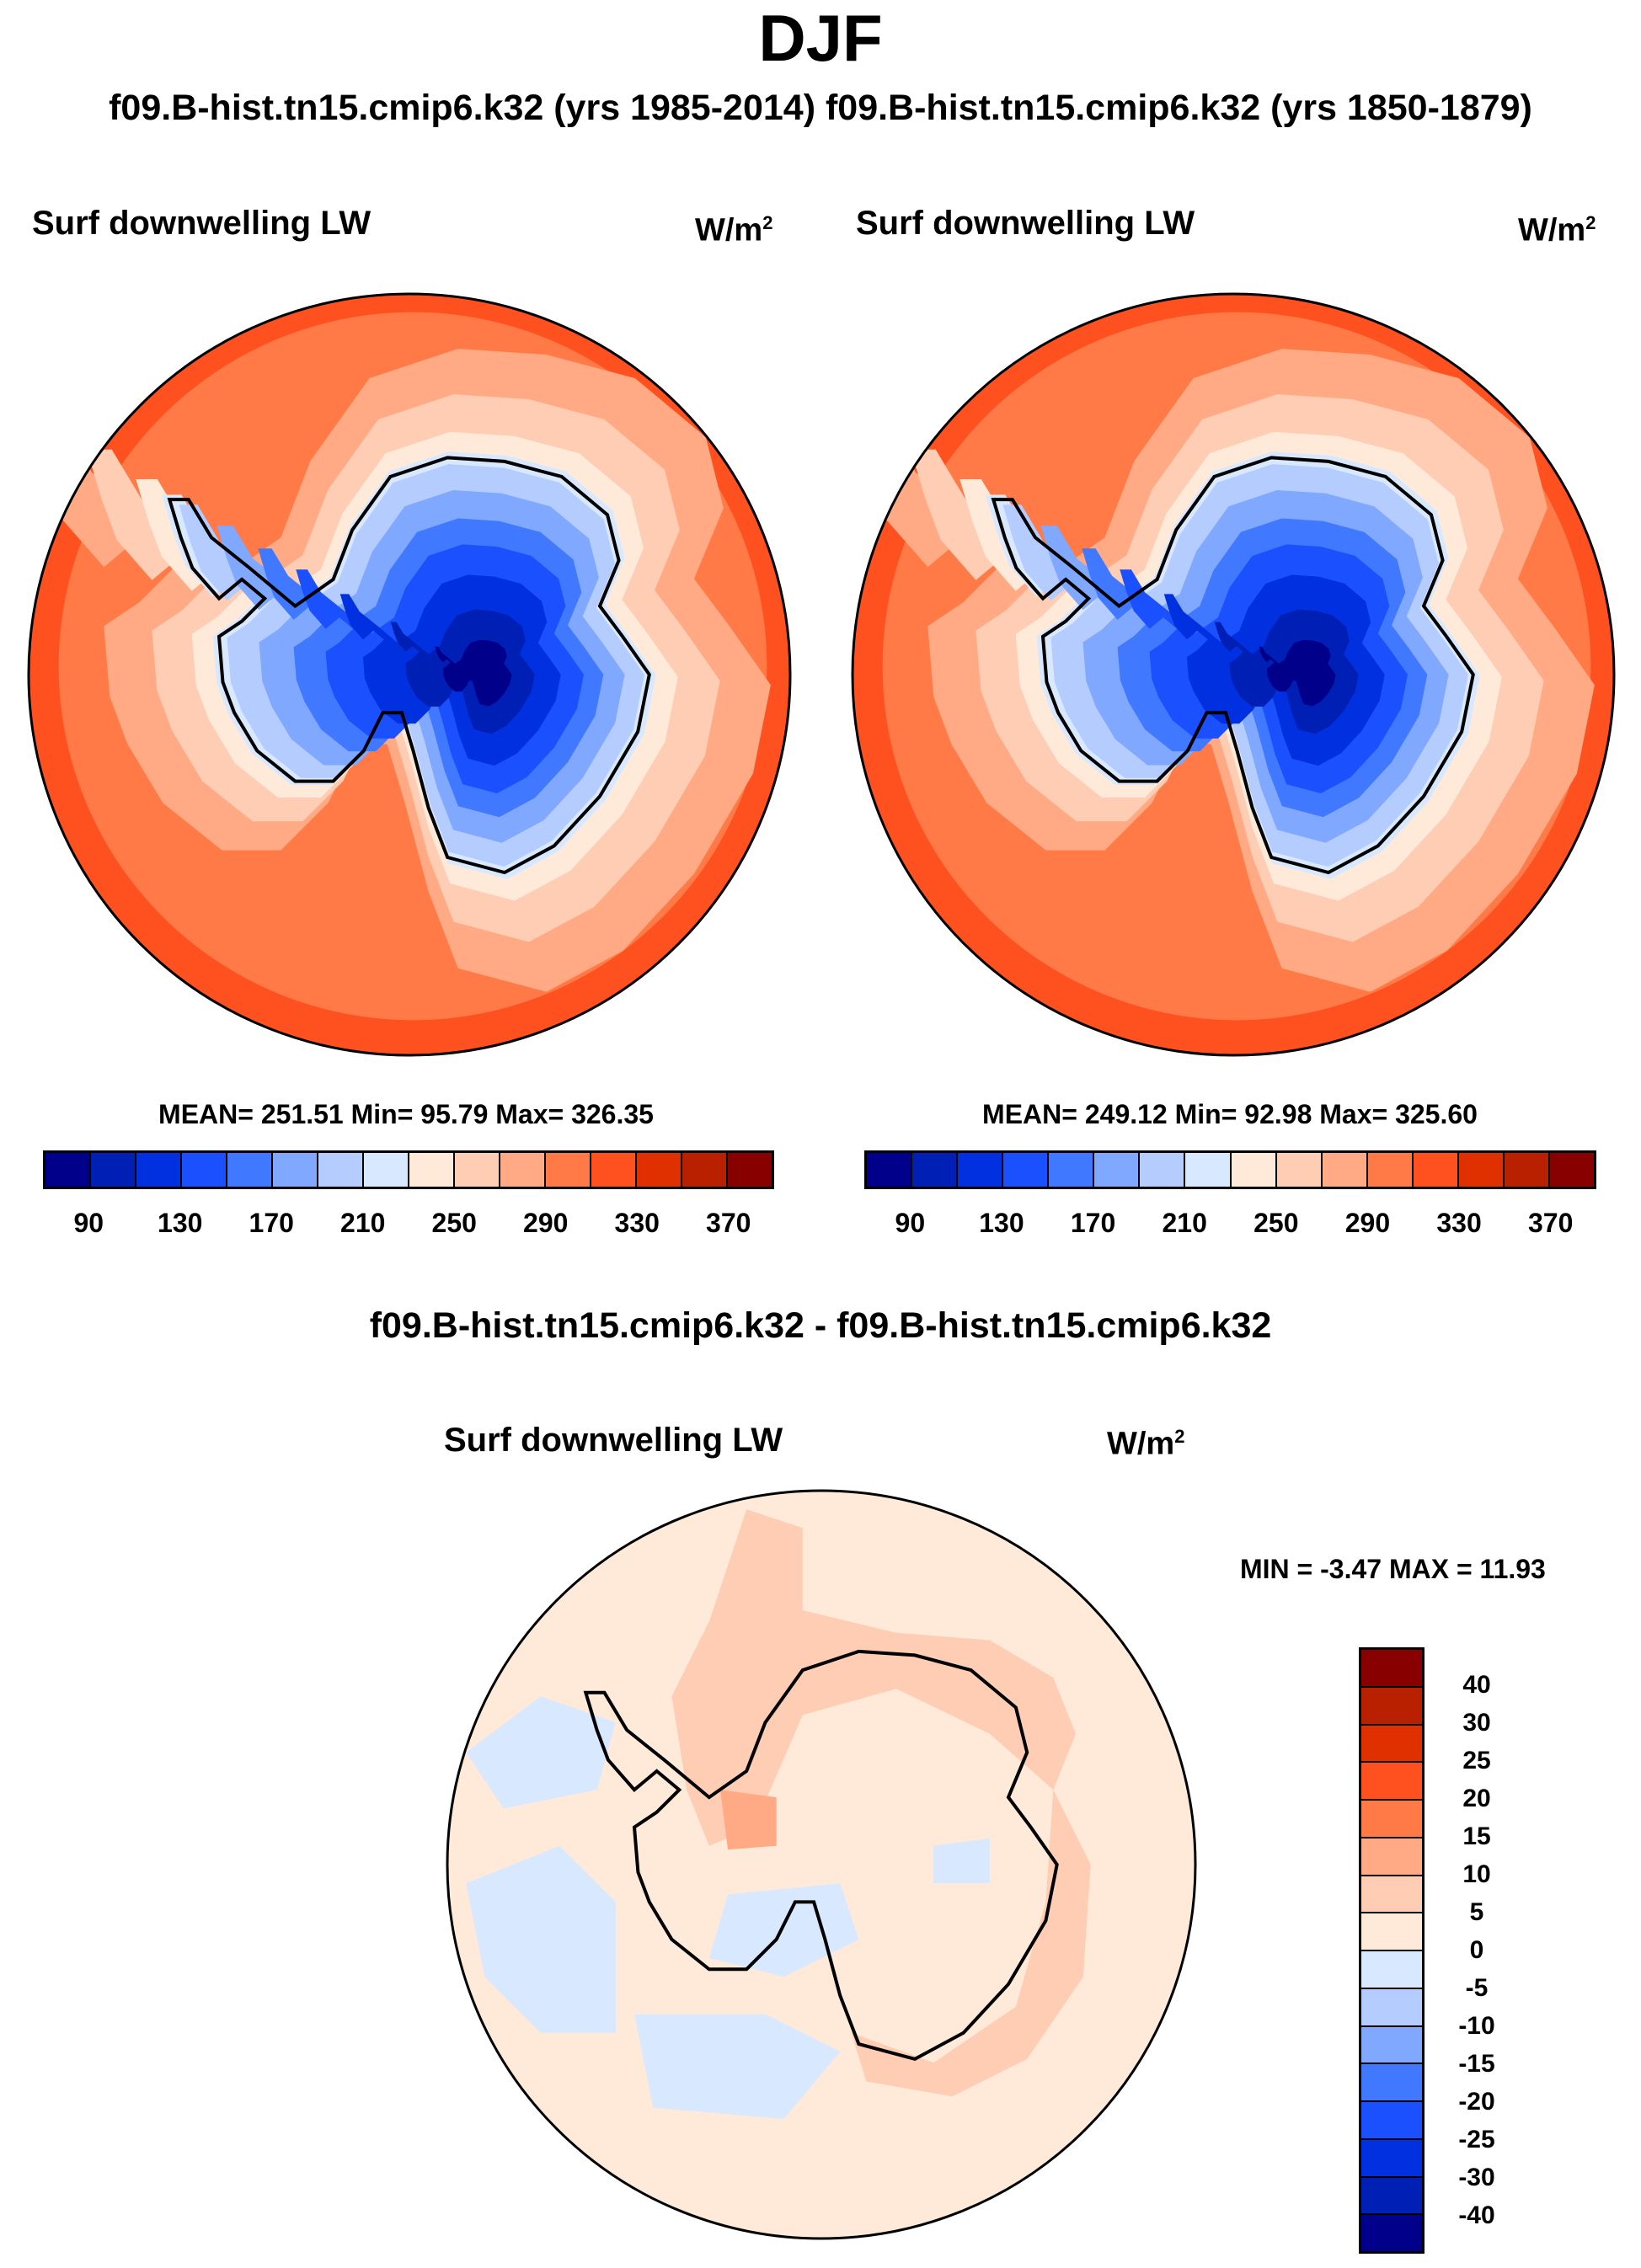 The height and width of the screenshot is (2268, 1641). I want to click on colorbar-tick-label: -10, so click(1476, 2026).